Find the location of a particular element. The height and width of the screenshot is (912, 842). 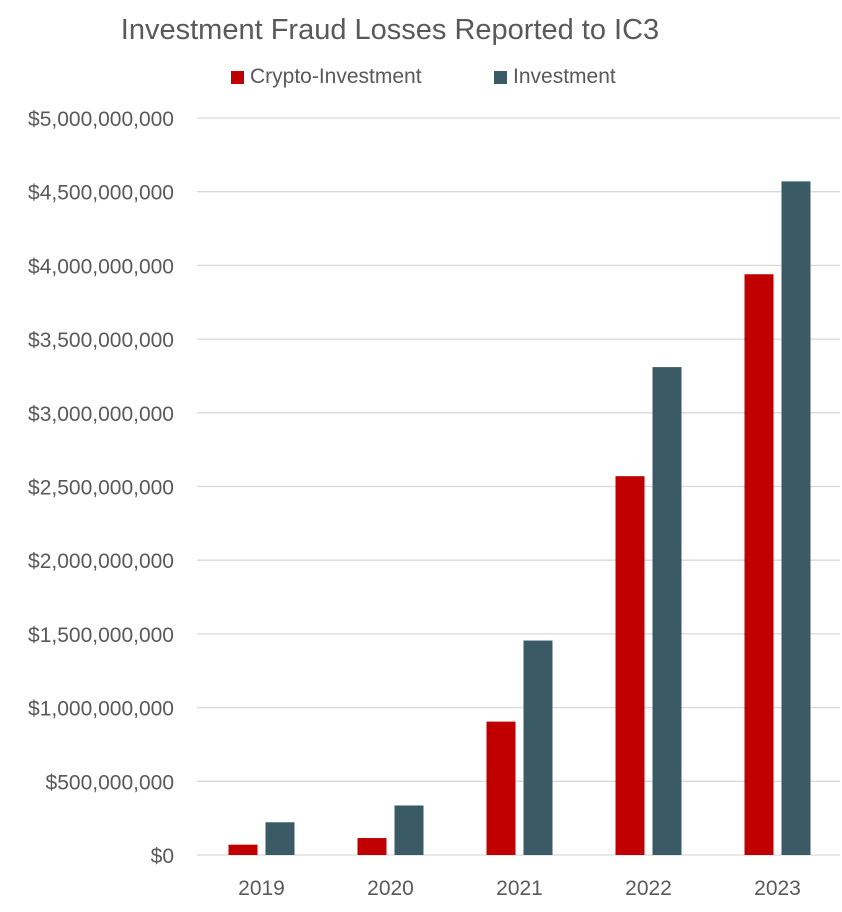

bar-crypto-investment-2021 is located at coordinates (501, 788).